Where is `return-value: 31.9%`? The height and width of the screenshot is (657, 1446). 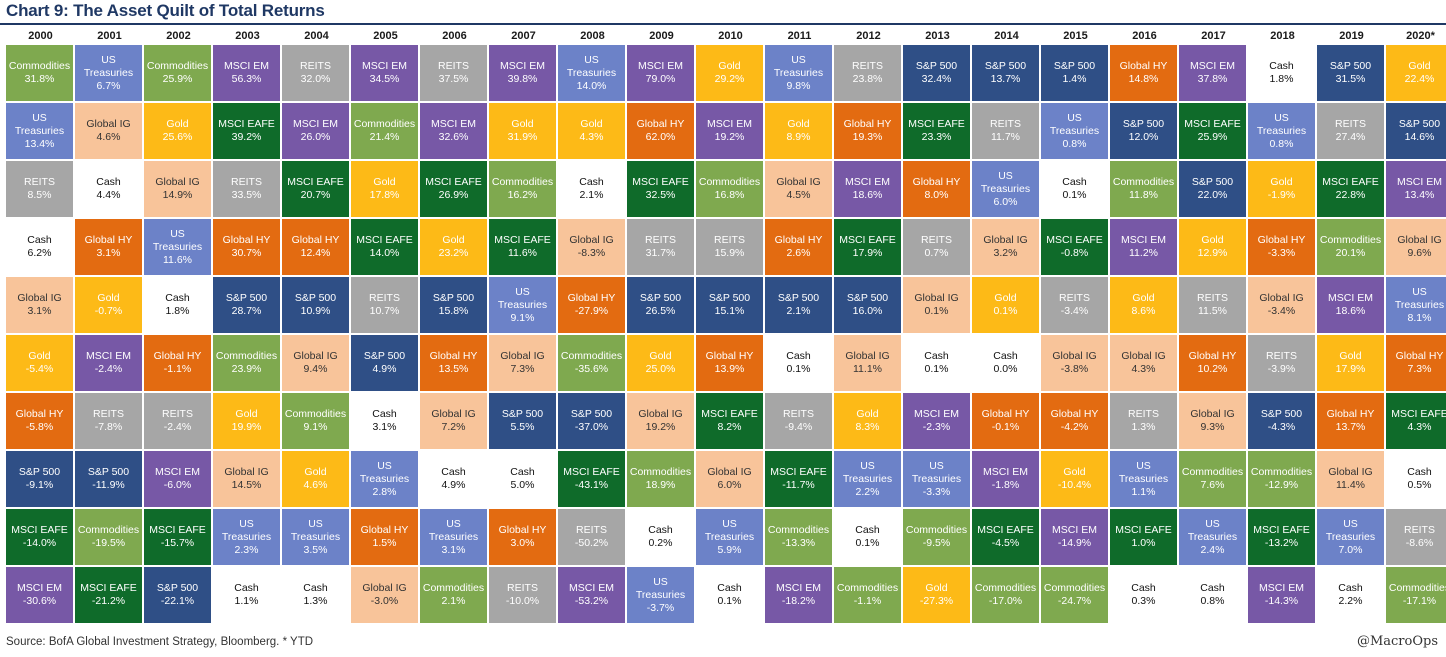
return-value: 31.9% is located at coordinates (522, 137).